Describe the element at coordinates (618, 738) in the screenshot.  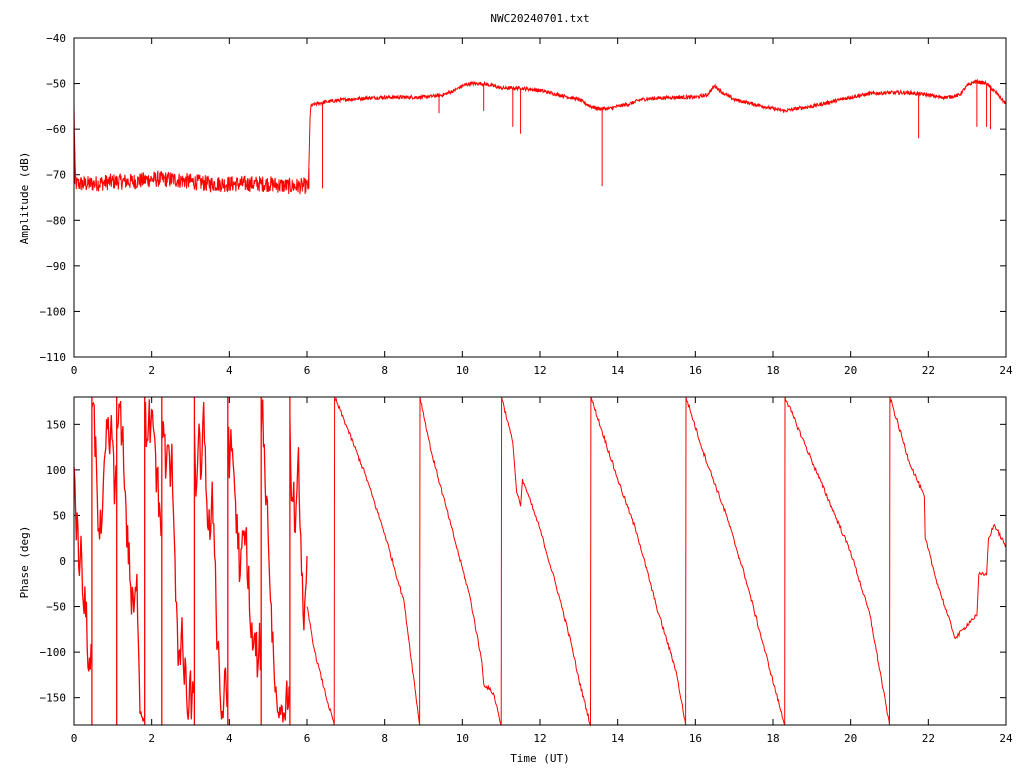
I see `phase-x-tick-label: 14` at that location.